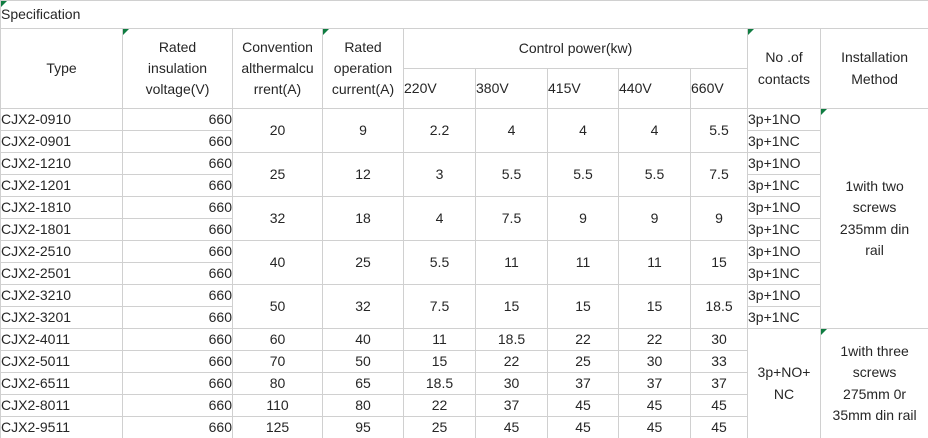 Image resolution: width=928 pixels, height=438 pixels. Describe the element at coordinates (277, 218) in the screenshot. I see `thermal-current-cell: 32` at that location.